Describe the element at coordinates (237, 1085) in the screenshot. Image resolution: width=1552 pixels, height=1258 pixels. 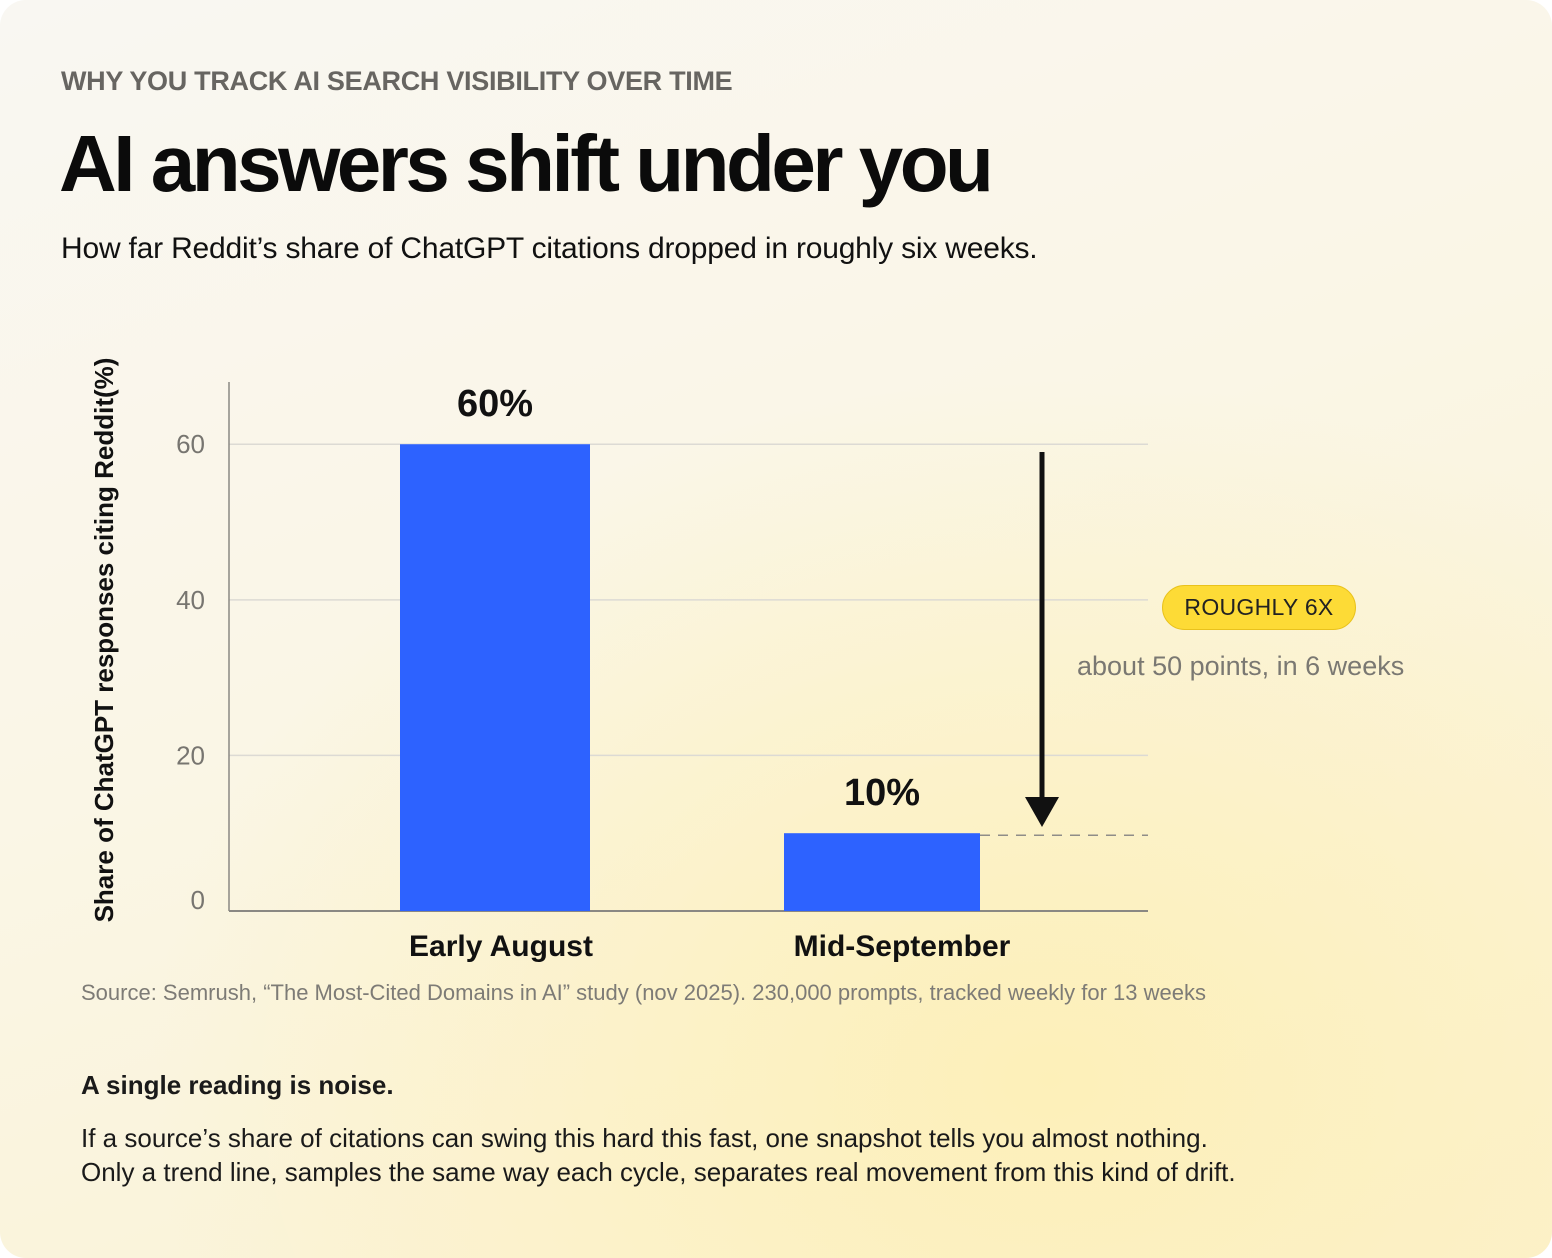
I see `takeaway-heading: A single reading is noise.` at that location.